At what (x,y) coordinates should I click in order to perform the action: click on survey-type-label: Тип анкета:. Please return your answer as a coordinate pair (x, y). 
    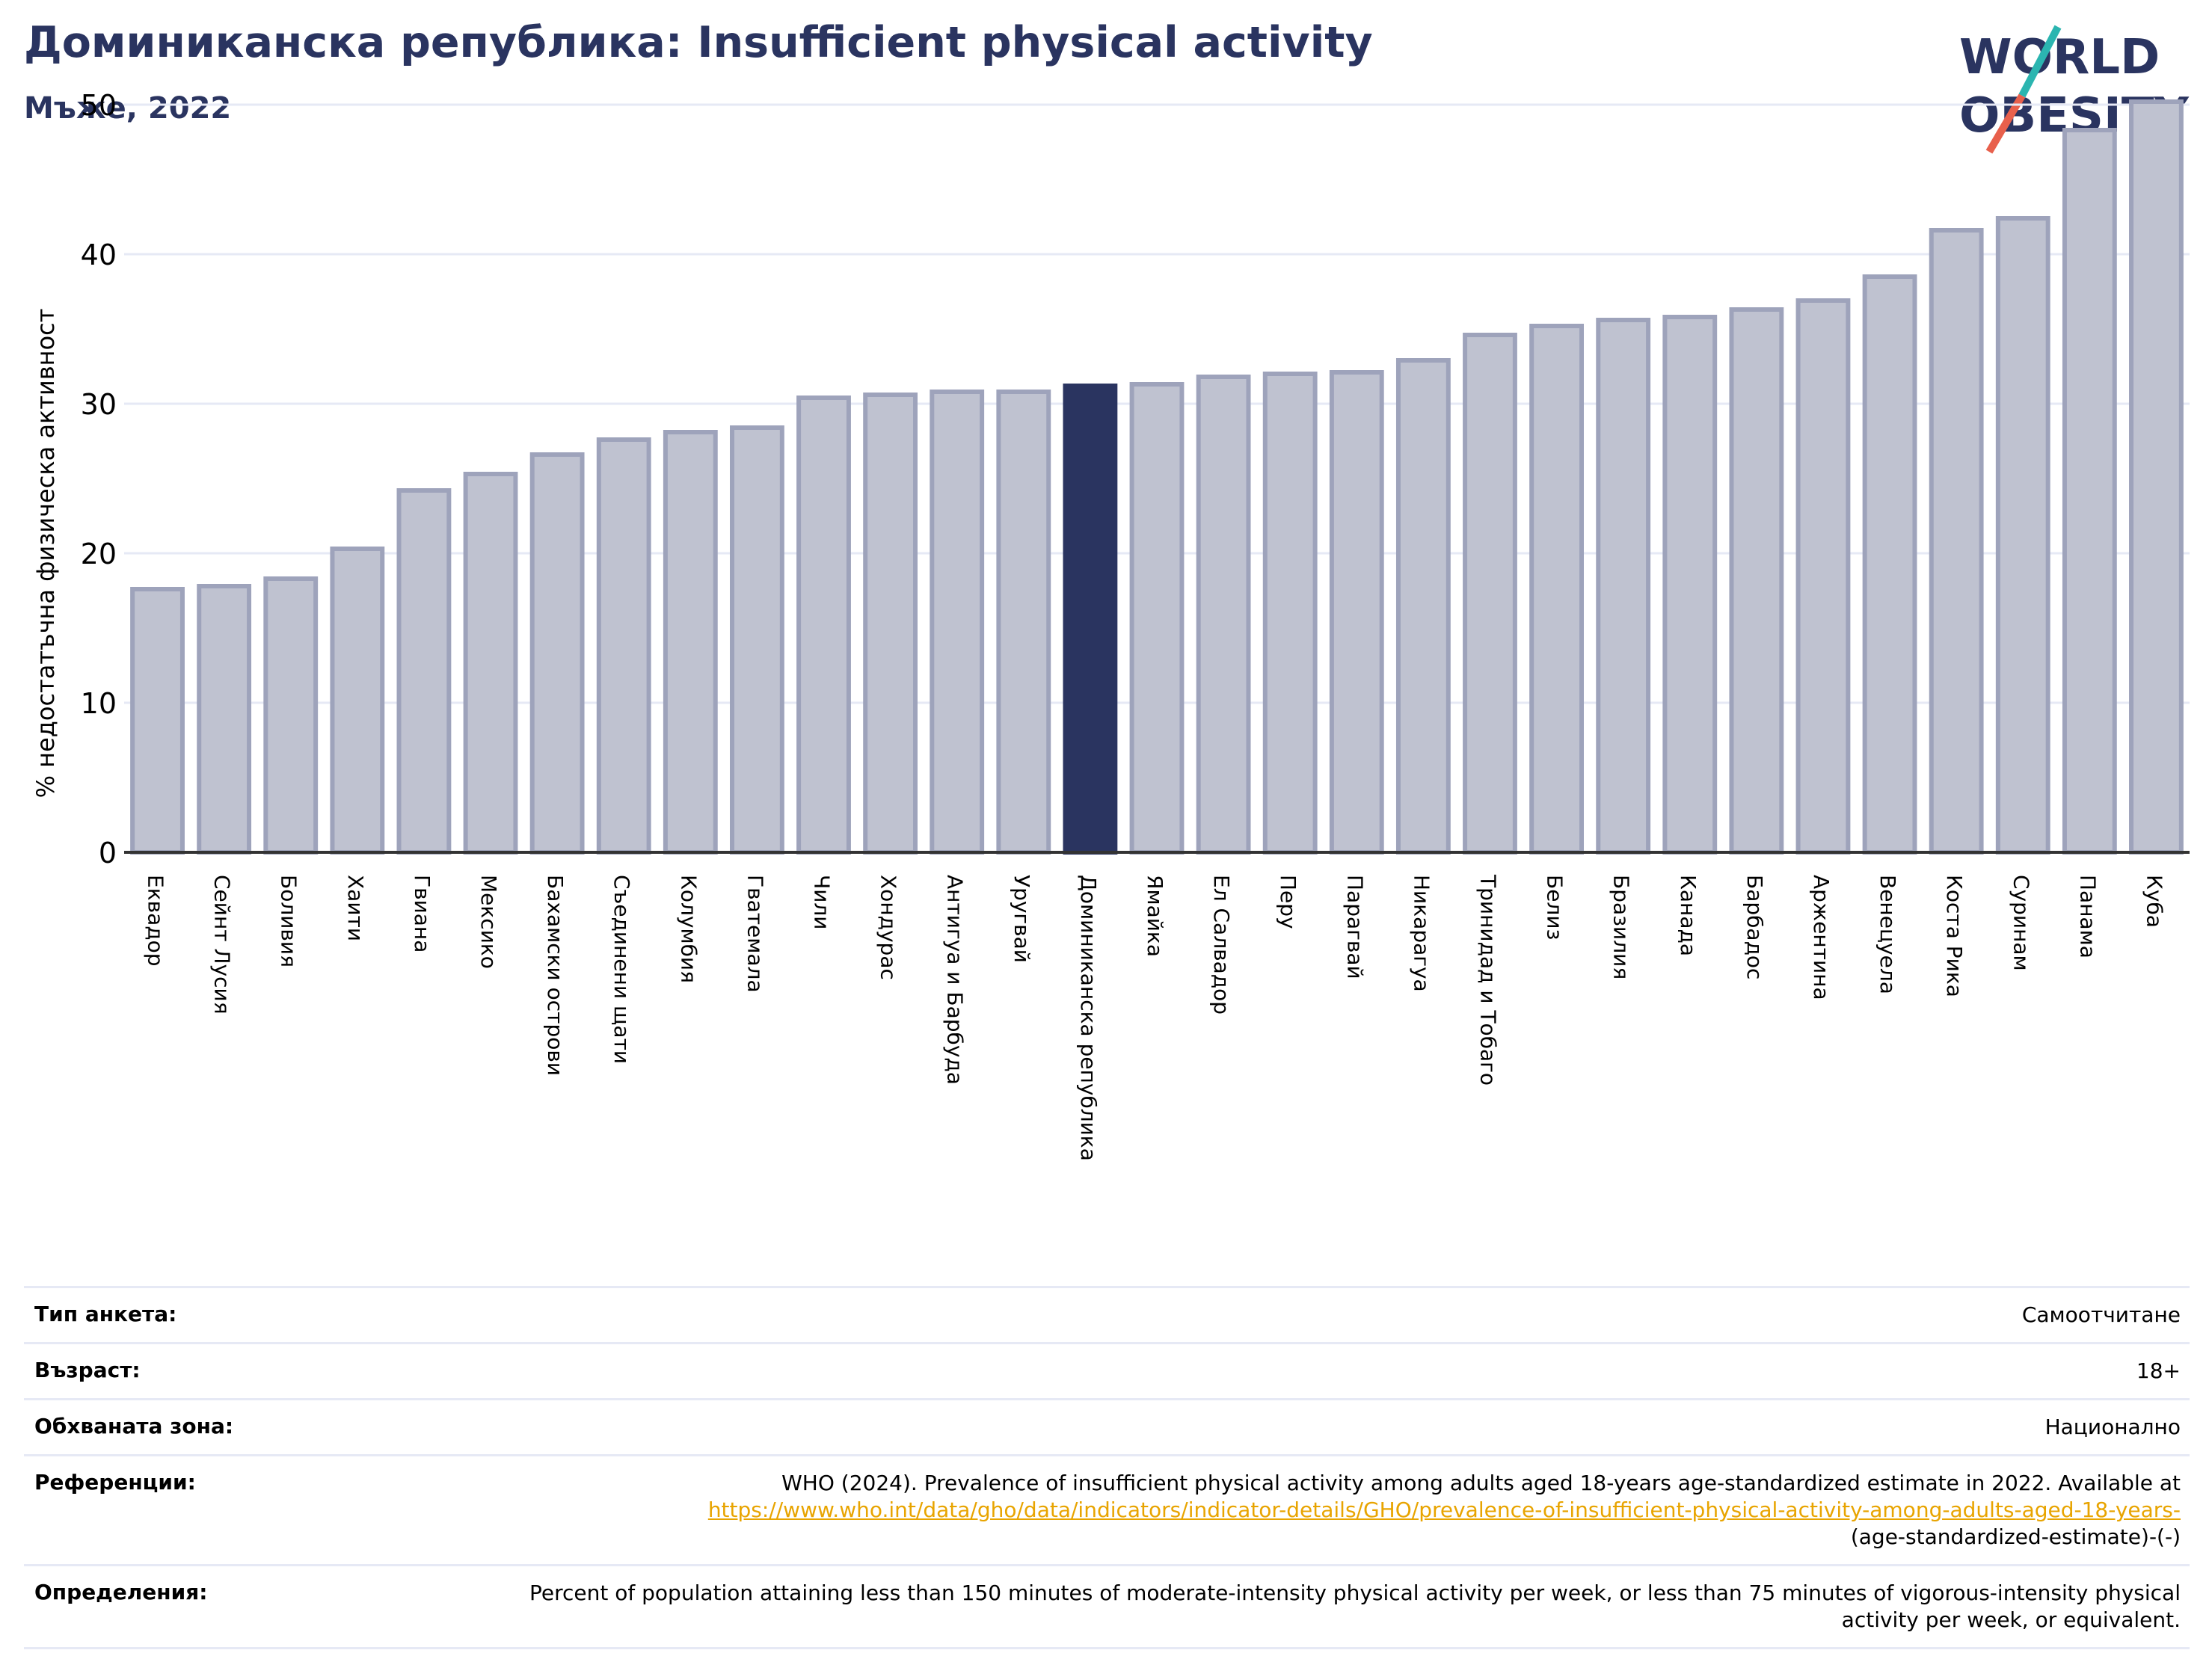
    Looking at the image, I should click on (105, 1314).